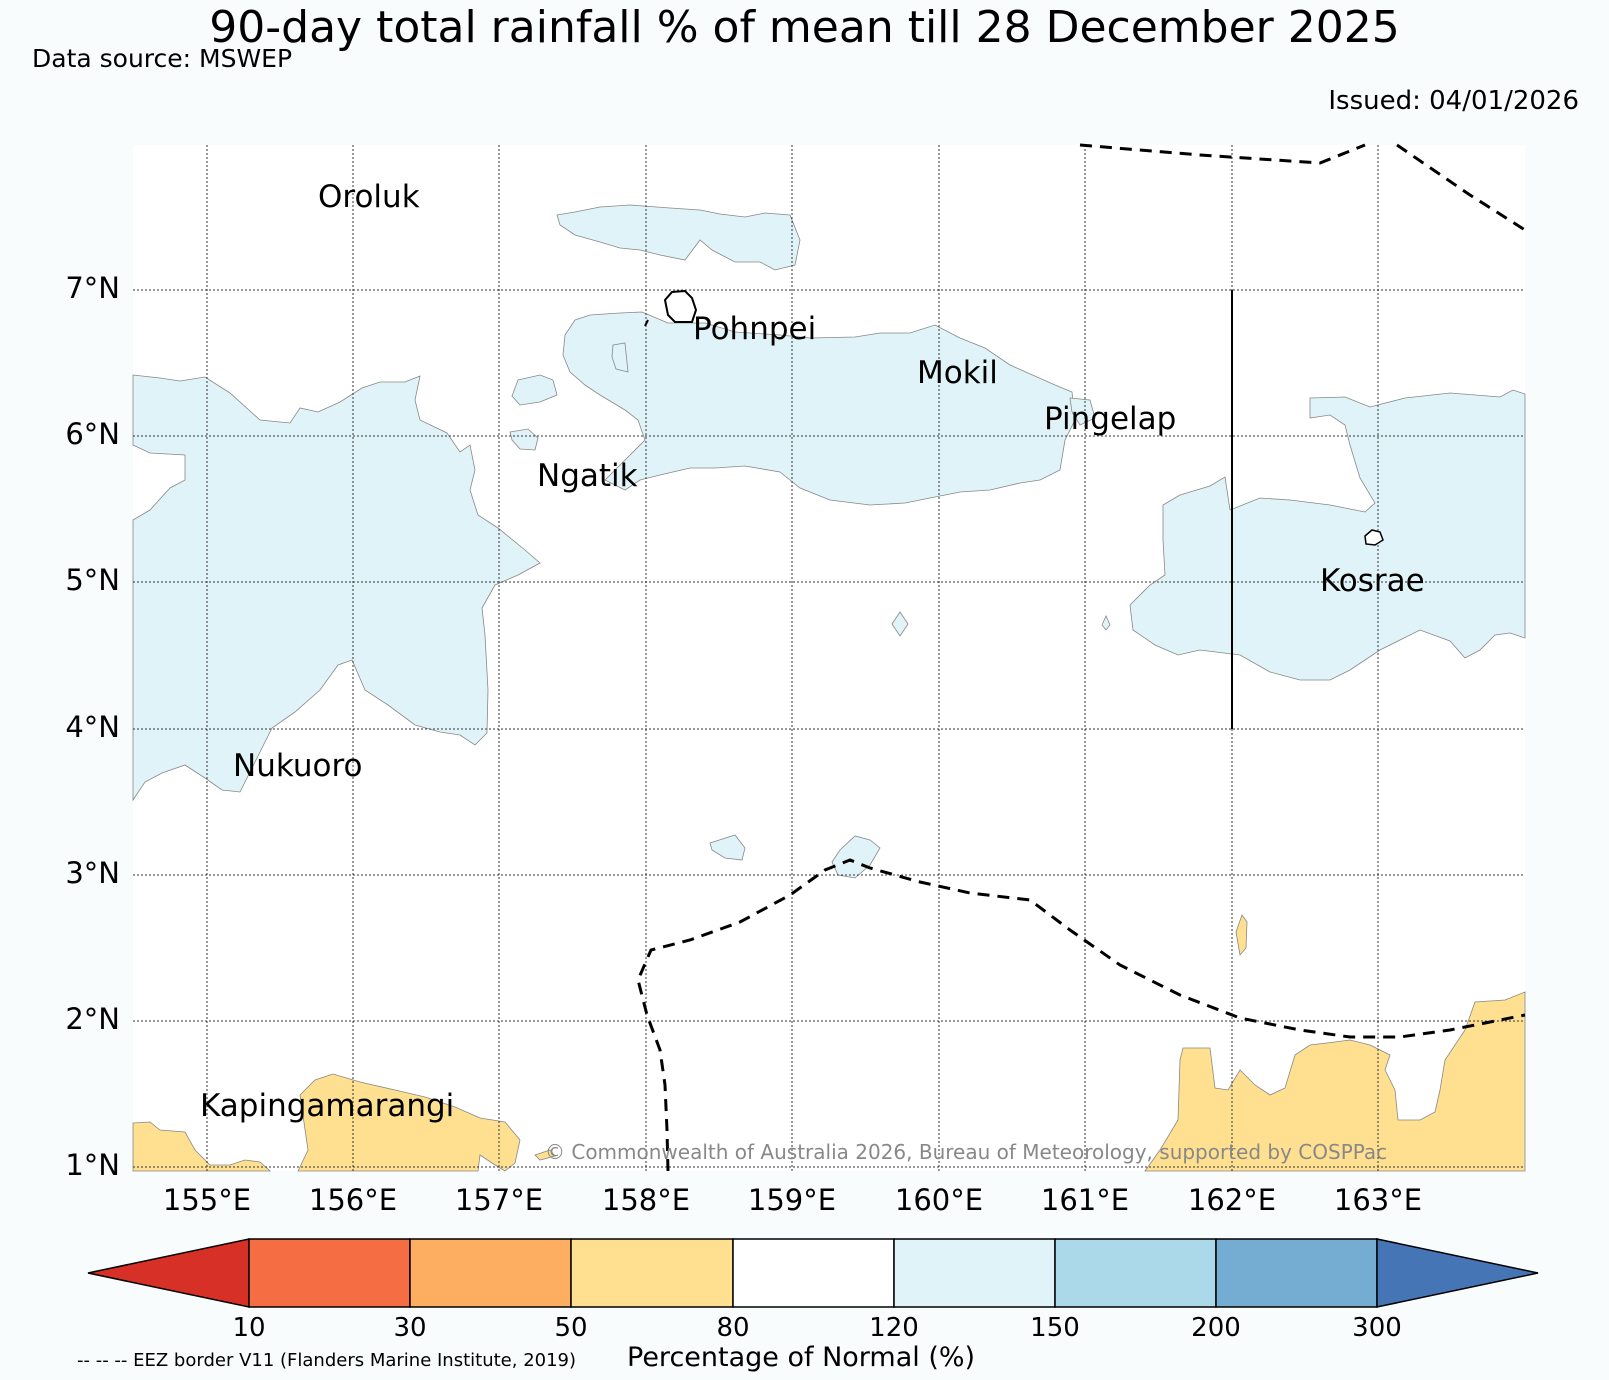  I want to click on place-label-nukuoro: Nukuoro, so click(298, 766).